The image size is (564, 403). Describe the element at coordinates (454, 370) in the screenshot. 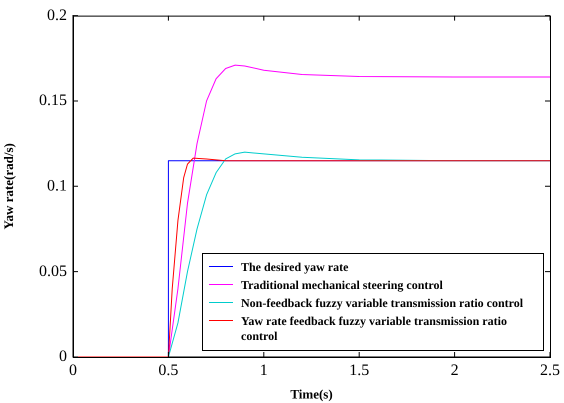

I see `x-tick-label: 2` at that location.